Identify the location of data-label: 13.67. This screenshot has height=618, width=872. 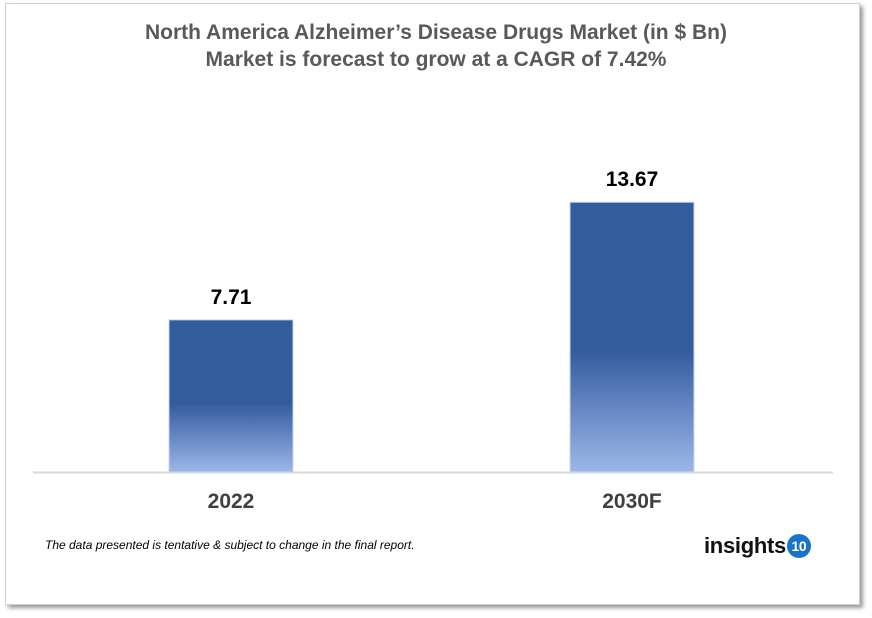
(632, 179).